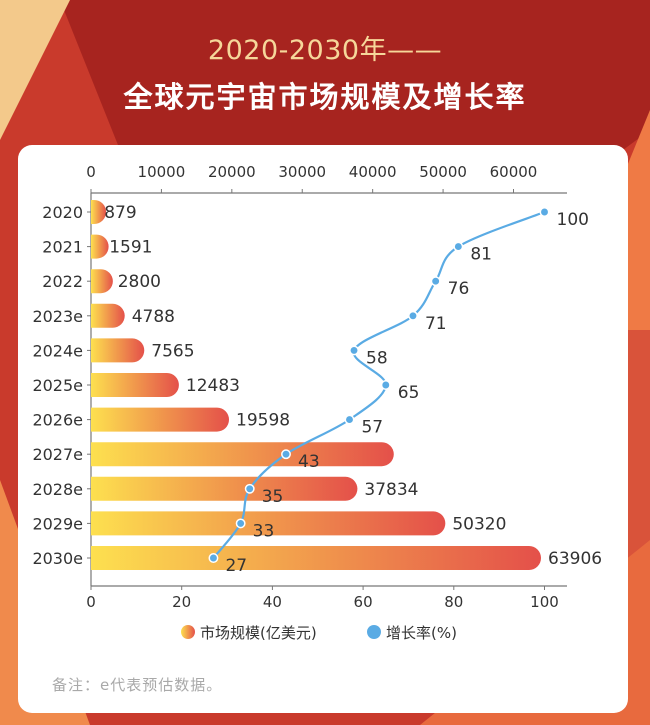 Image resolution: width=650 pixels, height=725 pixels. I want to click on top-axis-tick-label: 10000, so click(162, 172).